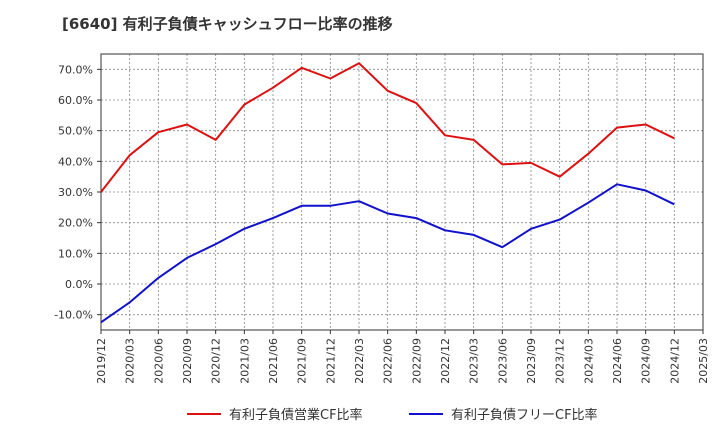  What do you see at coordinates (445, 361) in the screenshot?
I see `x-tick-label: 2022/12` at bounding box center [445, 361].